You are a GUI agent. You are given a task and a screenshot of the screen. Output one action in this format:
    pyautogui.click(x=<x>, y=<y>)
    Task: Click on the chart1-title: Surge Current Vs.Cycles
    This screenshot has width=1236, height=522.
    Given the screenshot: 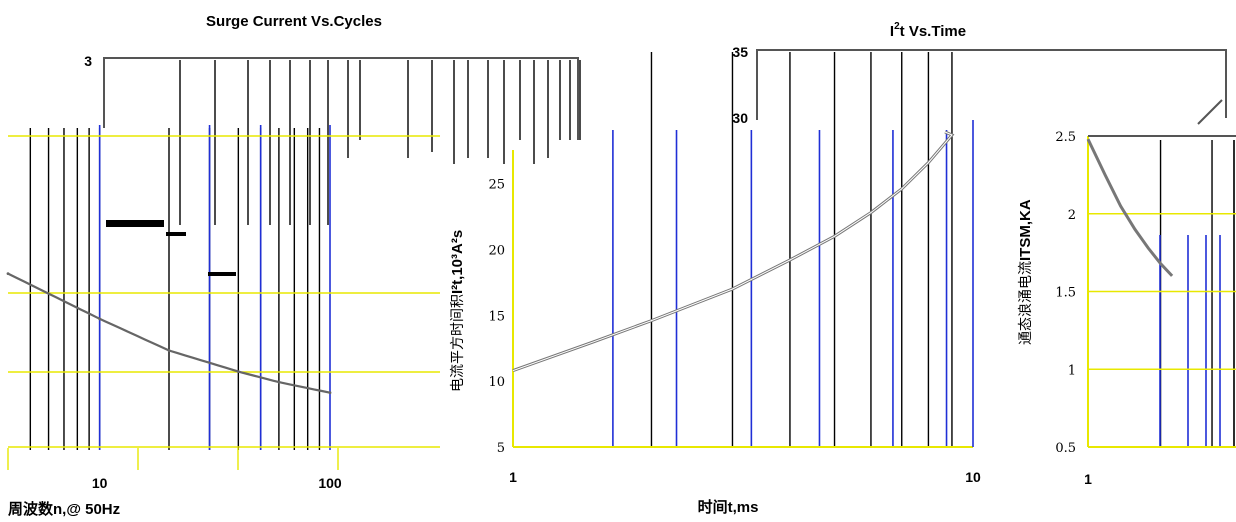 What is the action you would take?
    pyautogui.click(x=294, y=21)
    